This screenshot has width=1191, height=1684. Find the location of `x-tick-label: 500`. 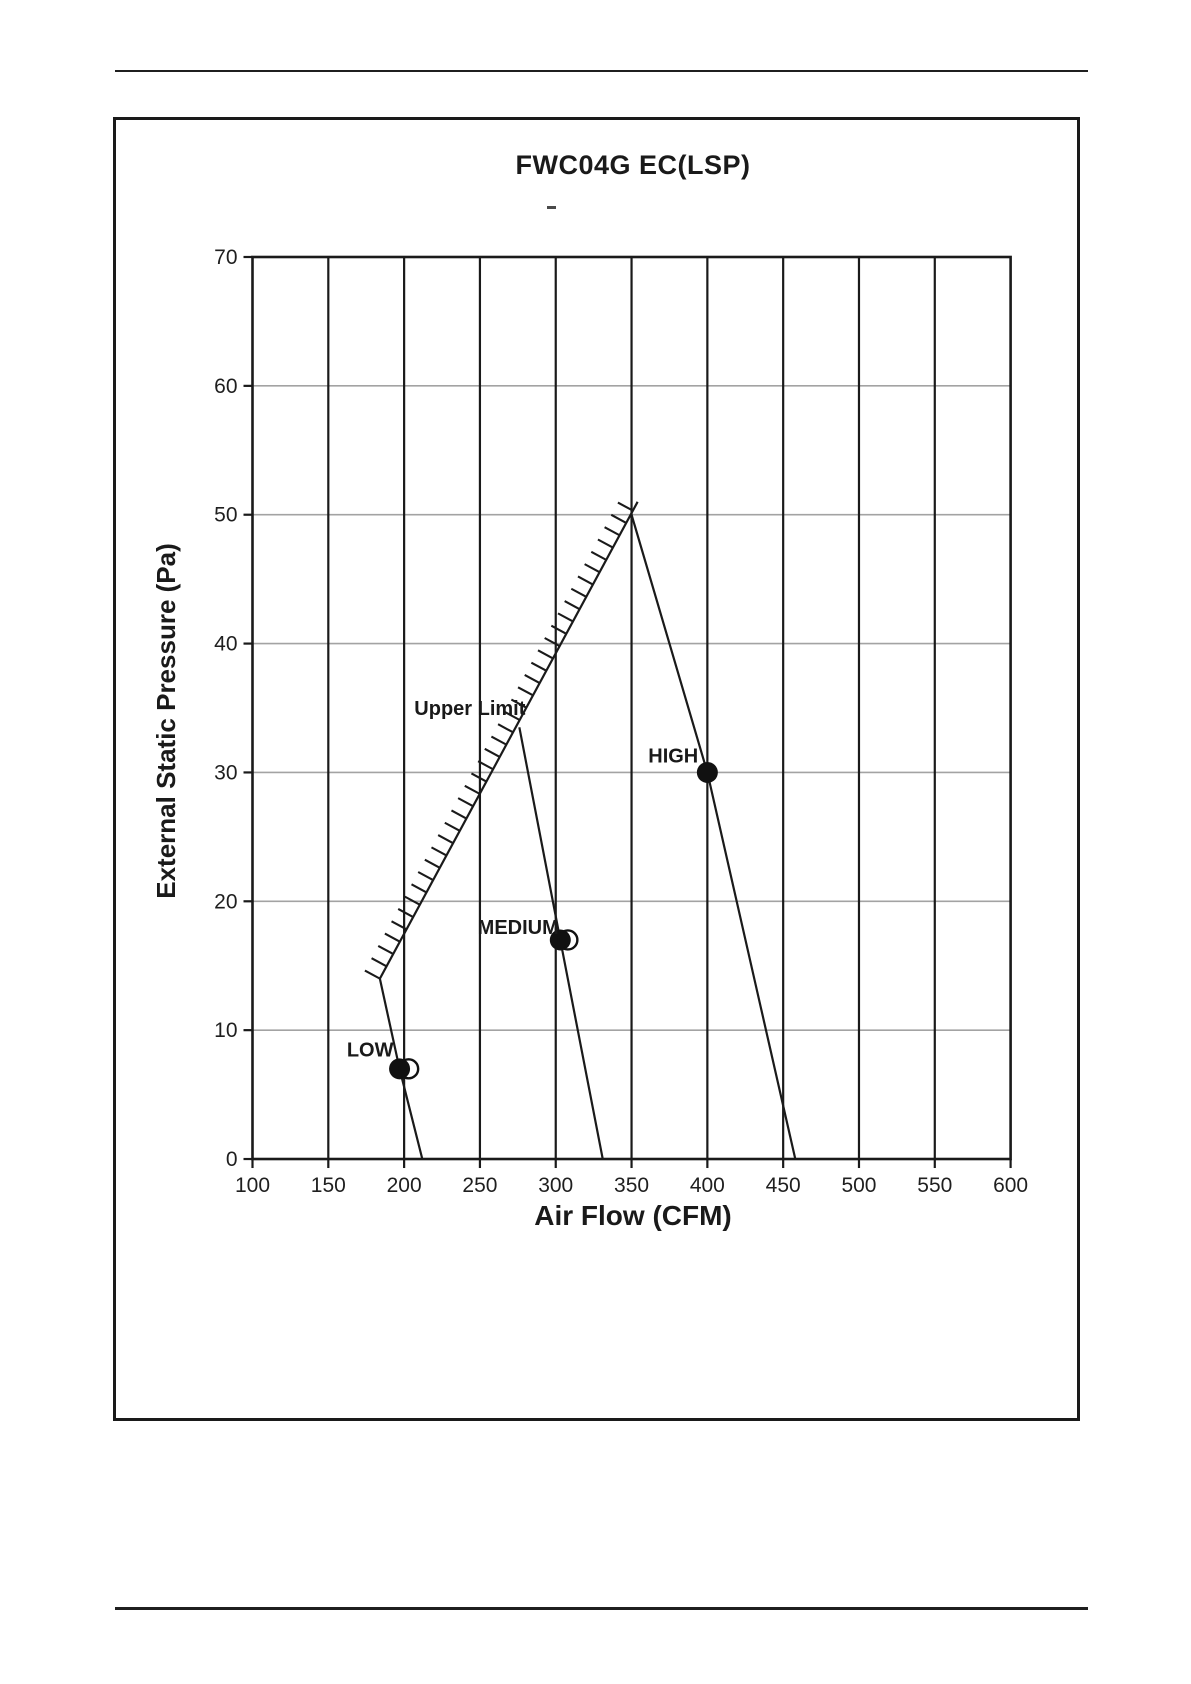

x-tick-label: 500 is located at coordinates (858, 1185).